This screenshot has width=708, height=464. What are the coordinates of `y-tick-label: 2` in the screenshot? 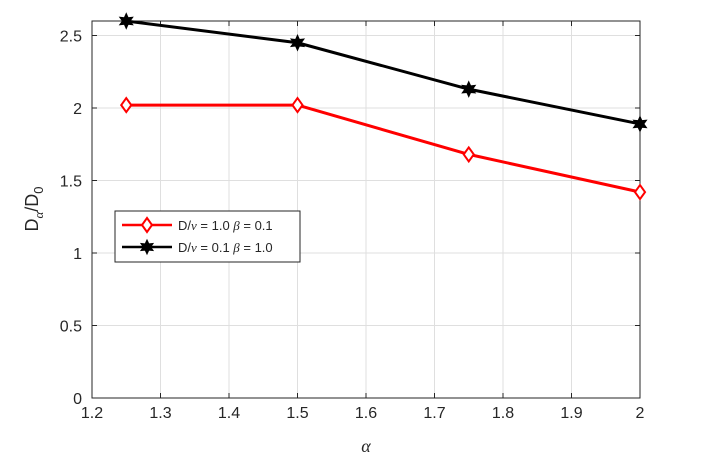 It's located at (77, 109).